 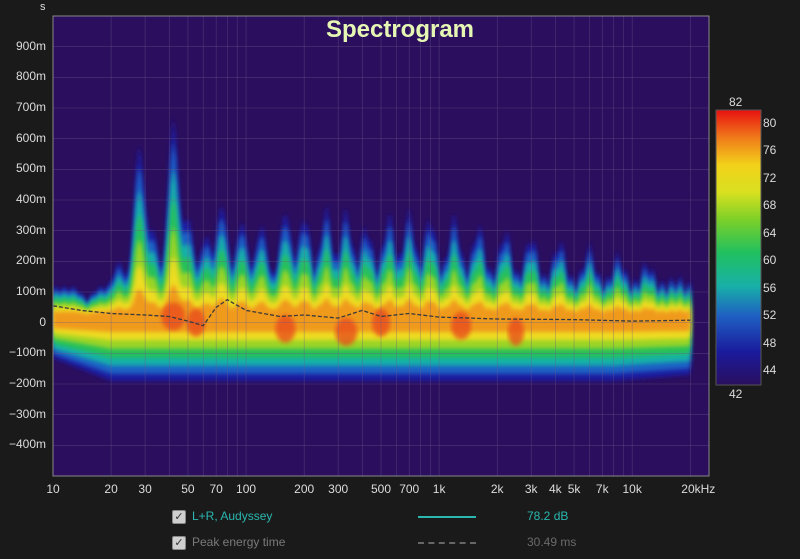 I want to click on color-scale-min-label: 42, so click(x=736, y=394).